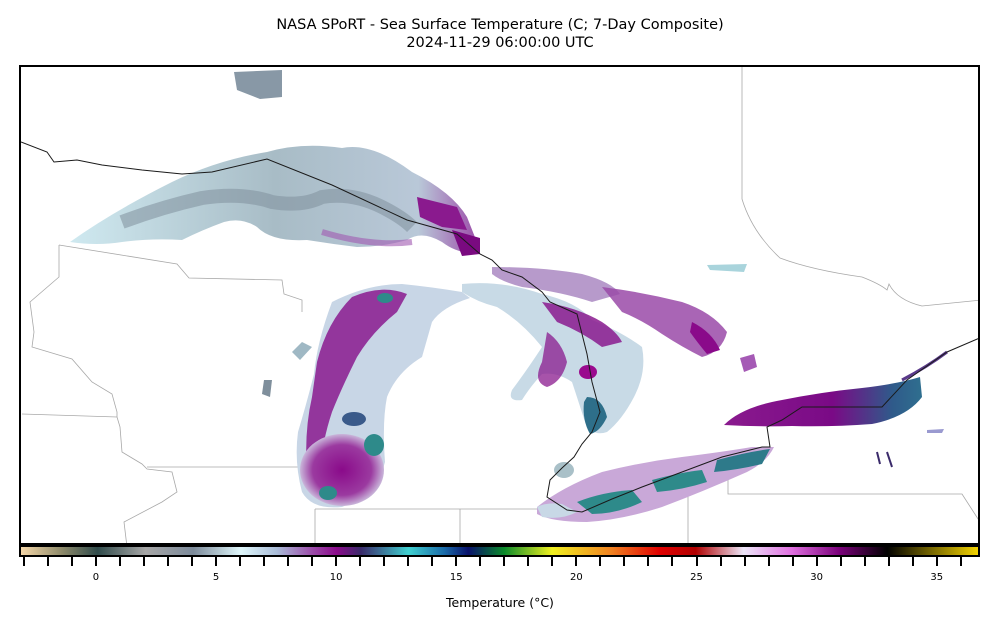 This screenshot has width=1000, height=630. I want to click on colorbar-tick-label: 35, so click(937, 577).